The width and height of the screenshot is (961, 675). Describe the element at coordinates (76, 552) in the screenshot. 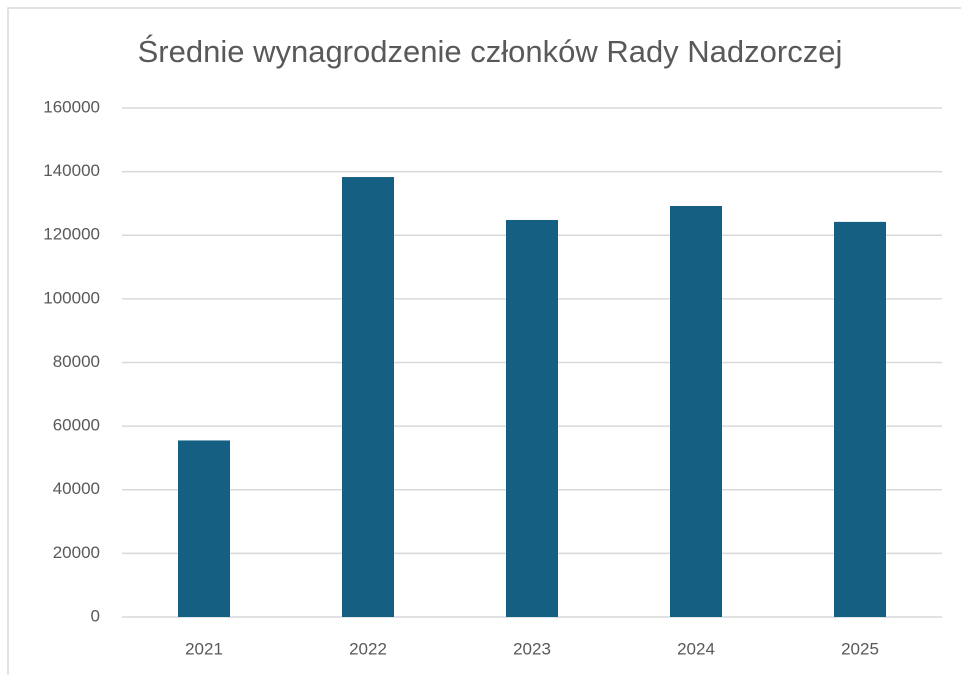

I see `y-tick-label: 20000` at that location.